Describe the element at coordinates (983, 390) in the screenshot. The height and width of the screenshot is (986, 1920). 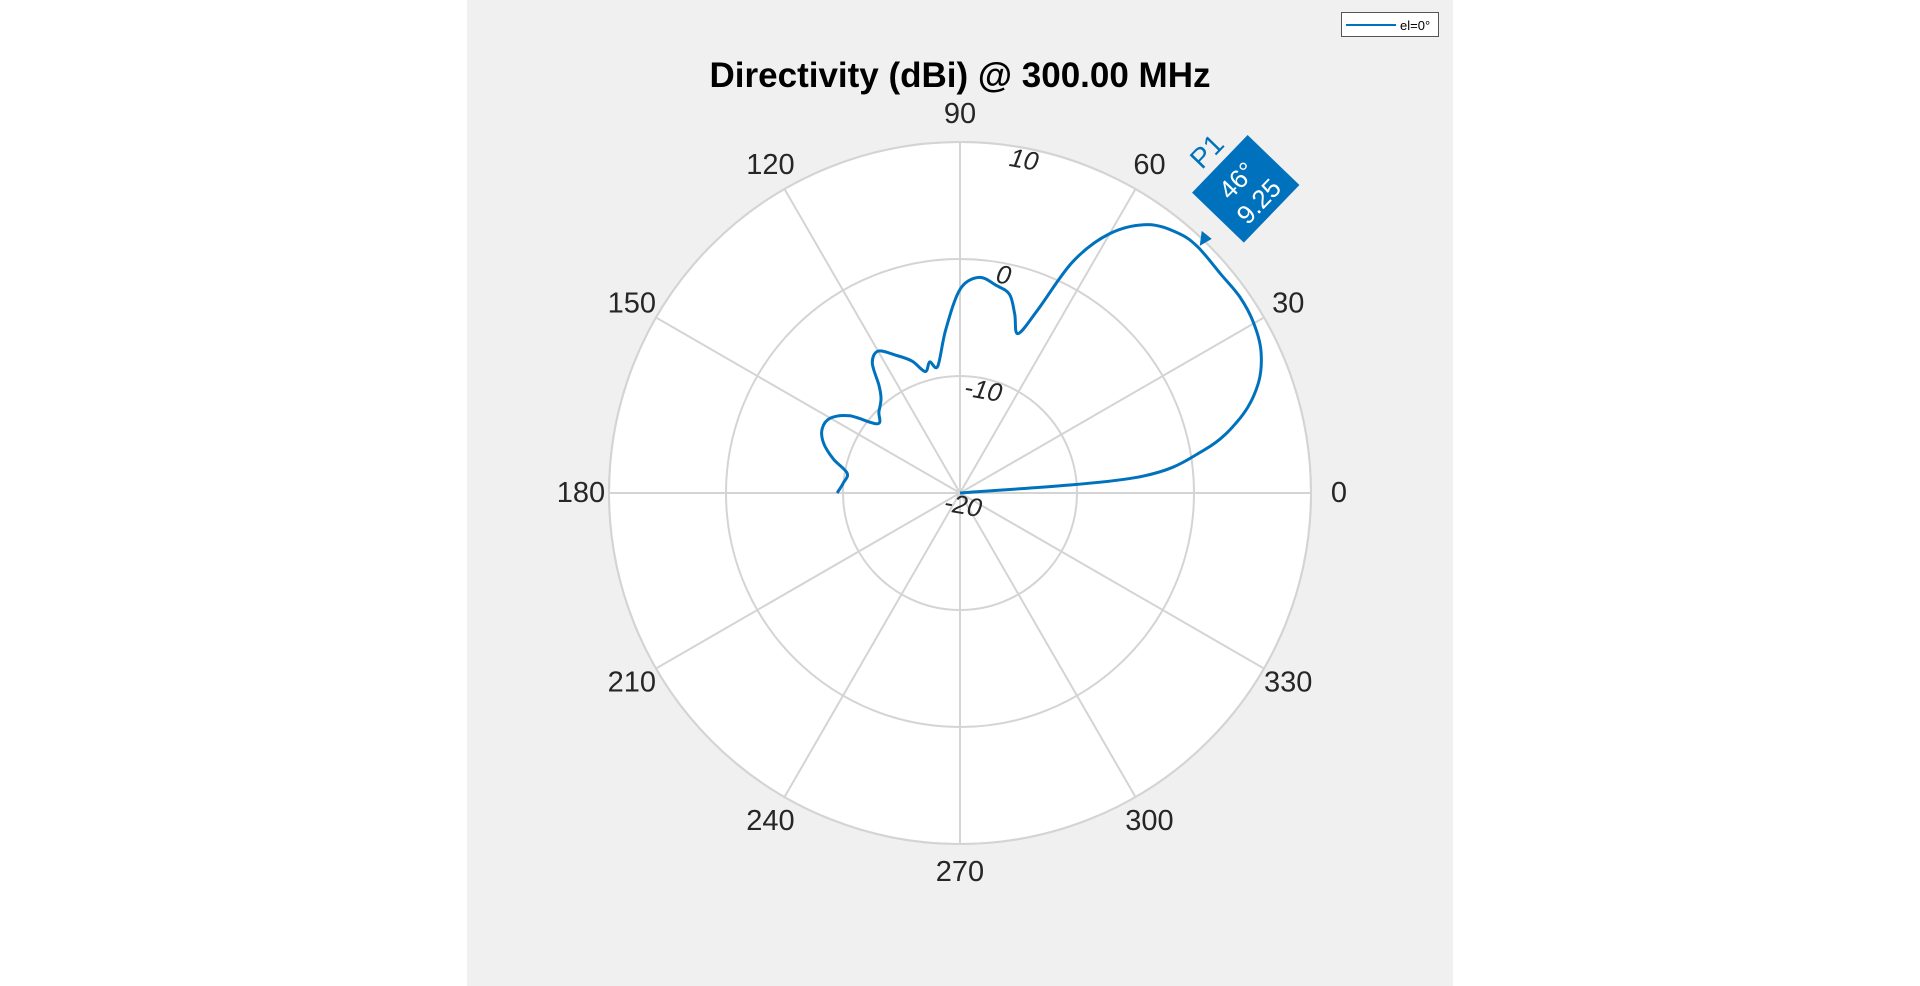
I see `radial-tick-label: -10` at that location.